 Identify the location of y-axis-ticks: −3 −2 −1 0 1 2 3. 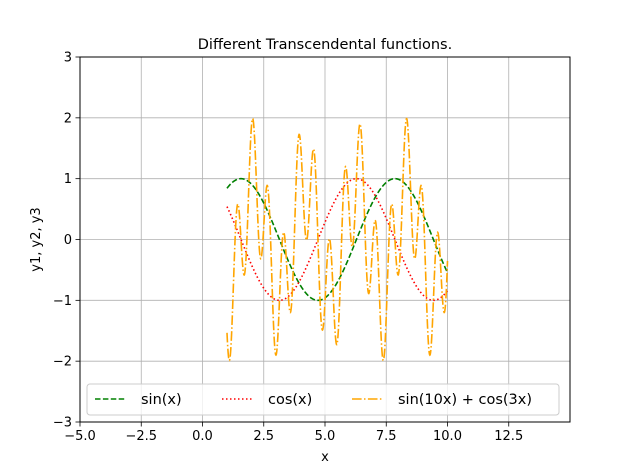
(66, 241).